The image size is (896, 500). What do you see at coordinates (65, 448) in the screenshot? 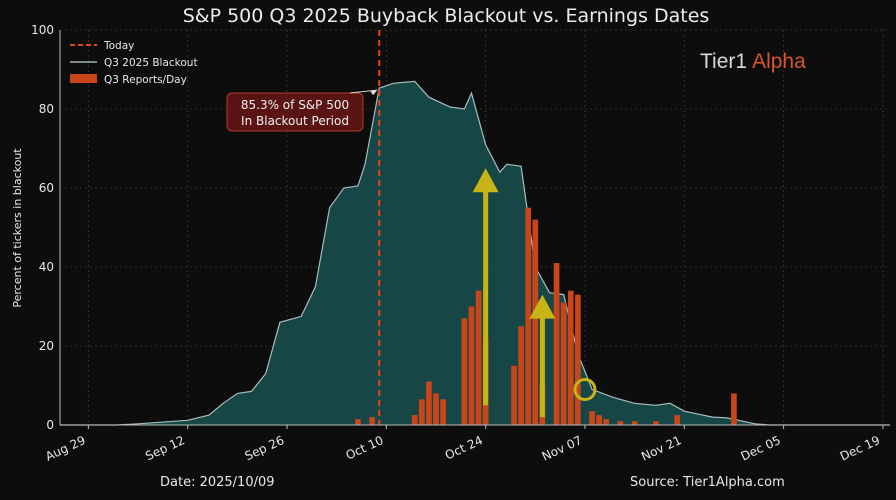
I see `x-tick-label: Aug 29` at bounding box center [65, 448].